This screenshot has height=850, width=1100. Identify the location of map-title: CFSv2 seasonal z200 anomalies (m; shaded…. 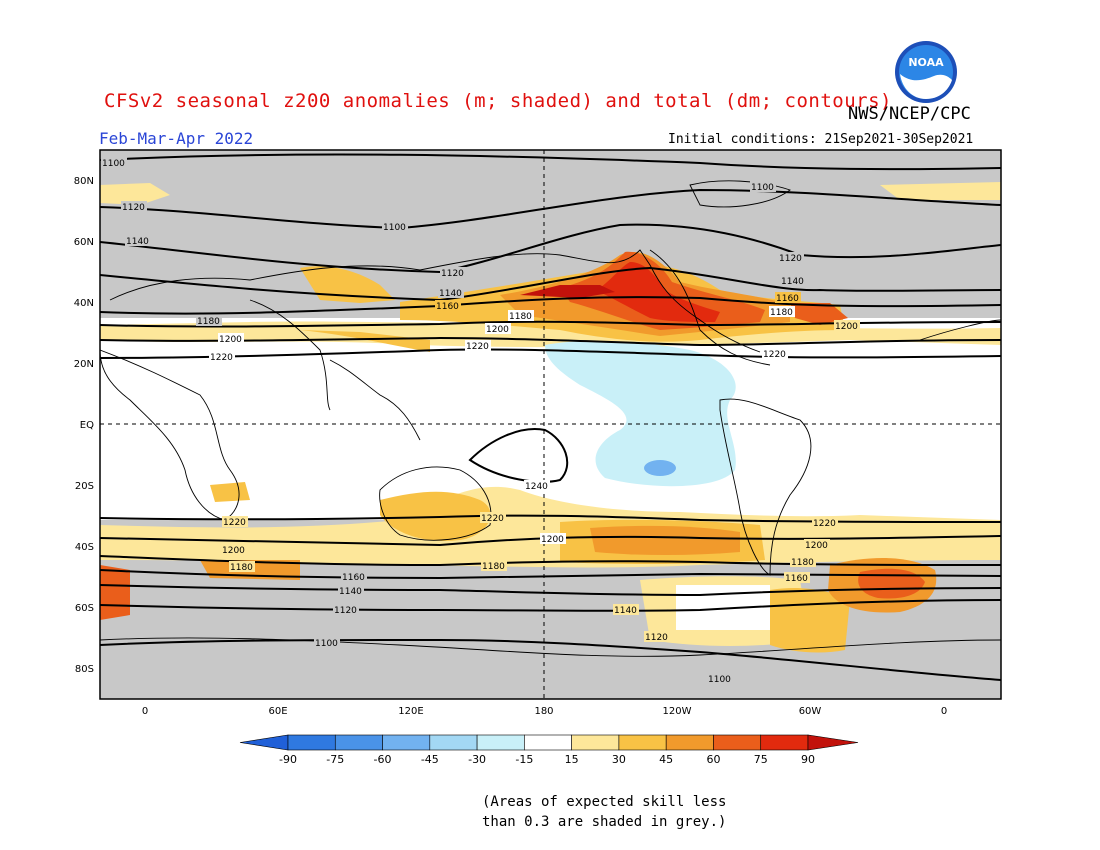
(498, 101).